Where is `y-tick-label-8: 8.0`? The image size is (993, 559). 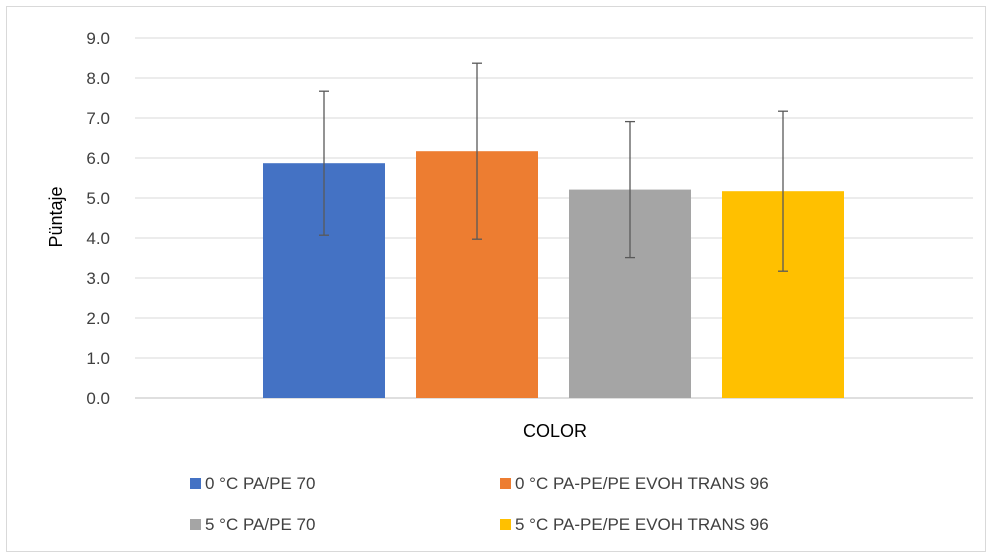
y-tick-label-8: 8.0 is located at coordinates (98, 78).